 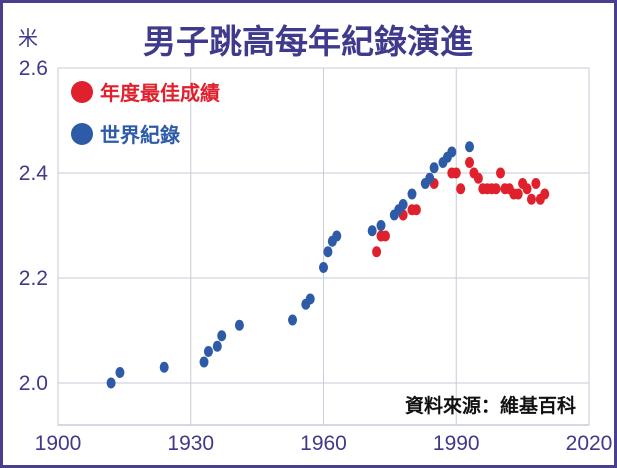 What do you see at coordinates (33, 383) in the screenshot?
I see `y-tick-label: 2.0` at bounding box center [33, 383].